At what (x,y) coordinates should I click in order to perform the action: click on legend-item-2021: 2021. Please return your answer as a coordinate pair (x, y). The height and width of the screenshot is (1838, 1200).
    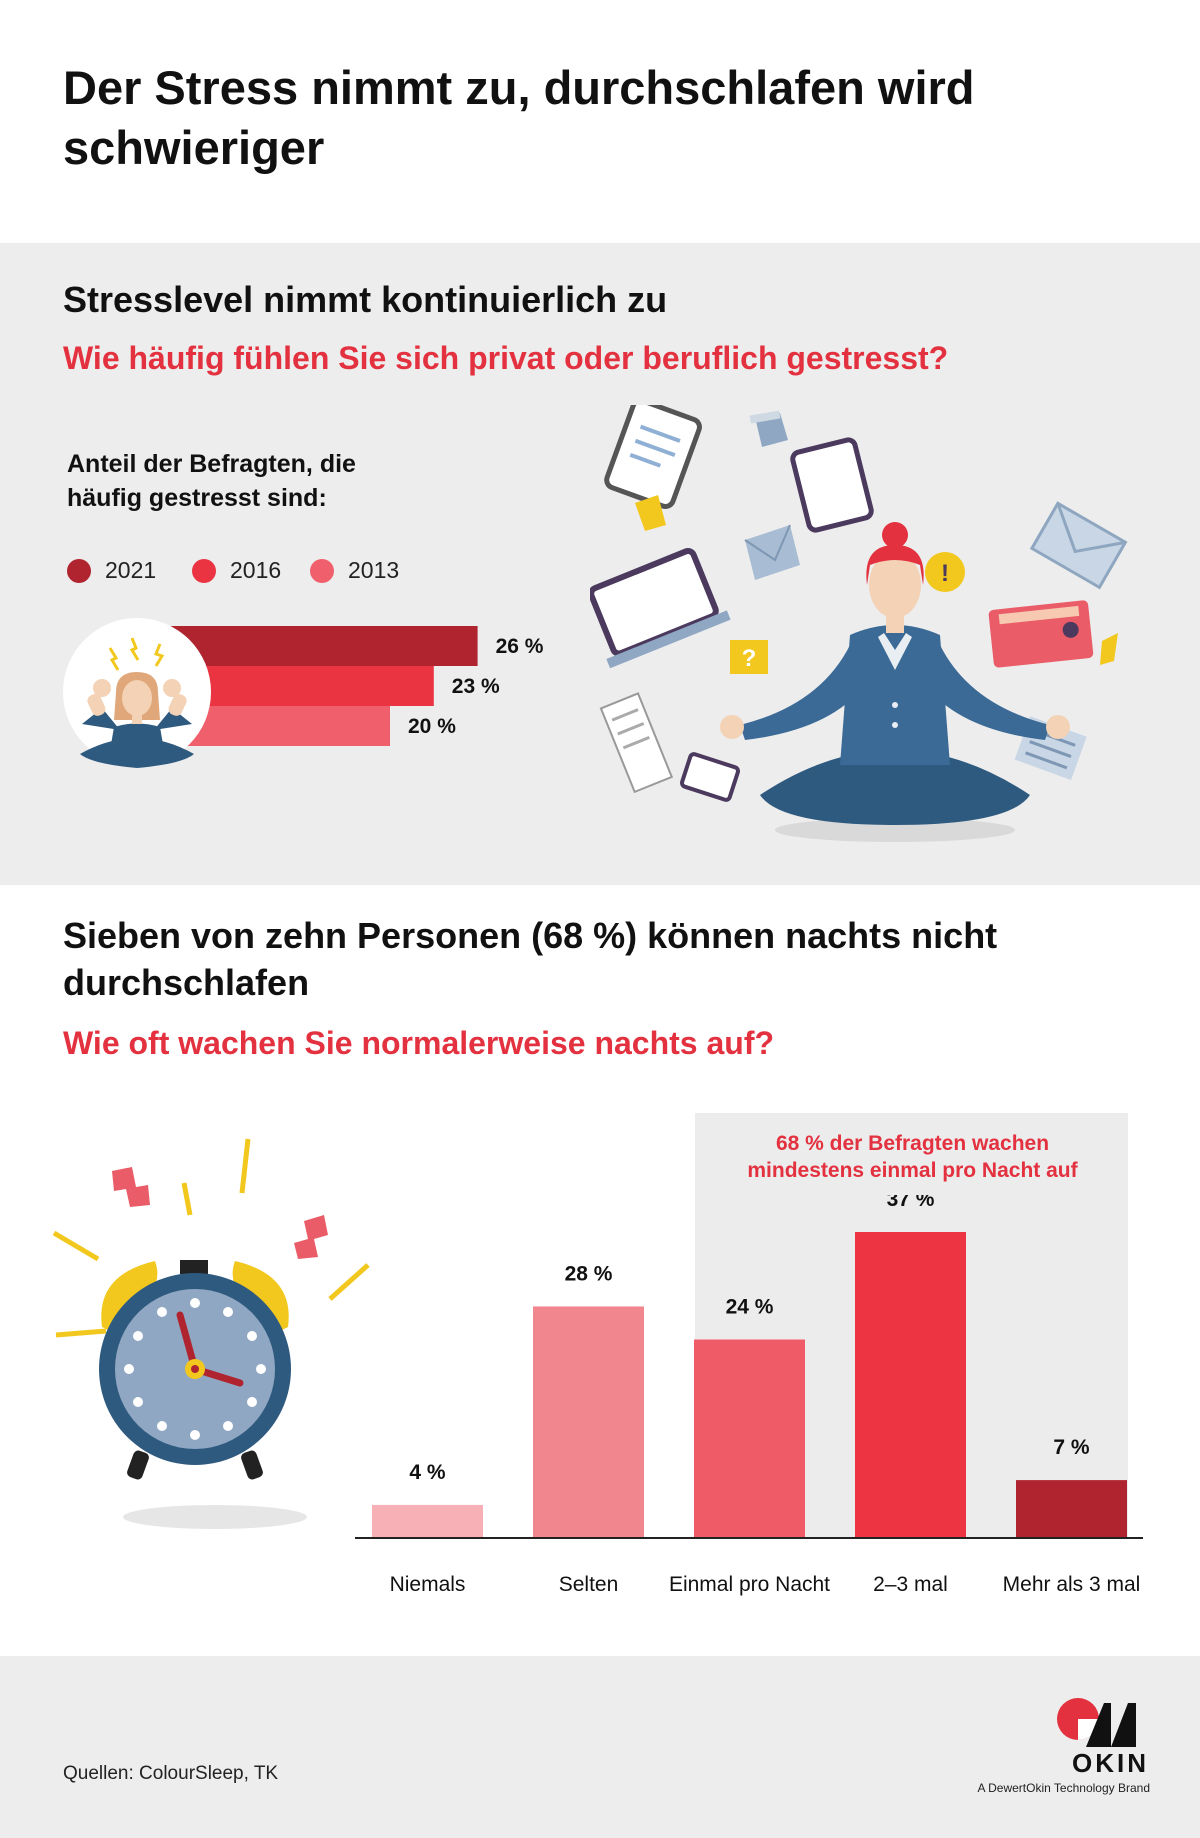
    Looking at the image, I should click on (111, 570).